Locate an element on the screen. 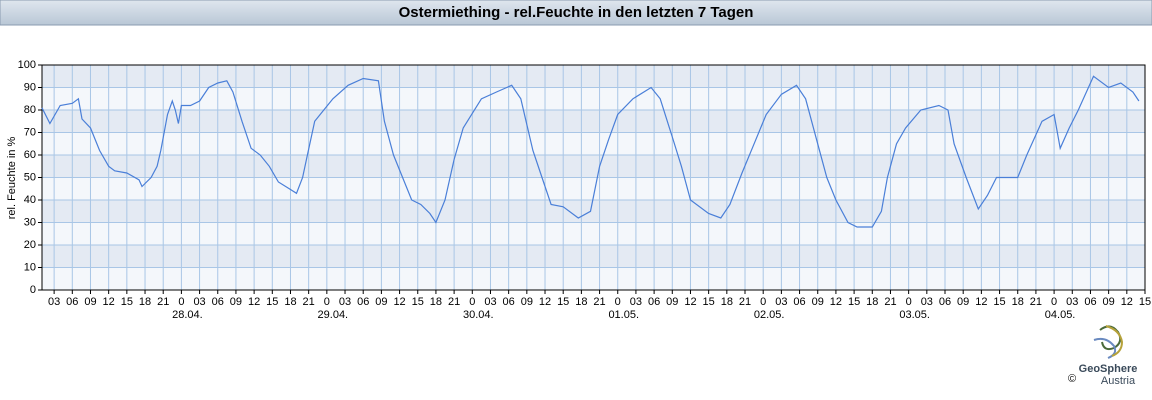 The height and width of the screenshot is (400, 1152). date-label: 03.05. is located at coordinates (914, 315).